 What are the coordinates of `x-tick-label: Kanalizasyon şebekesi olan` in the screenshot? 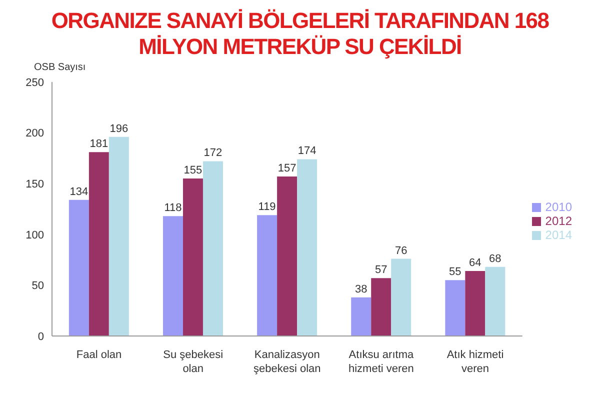 It's located at (287, 362).